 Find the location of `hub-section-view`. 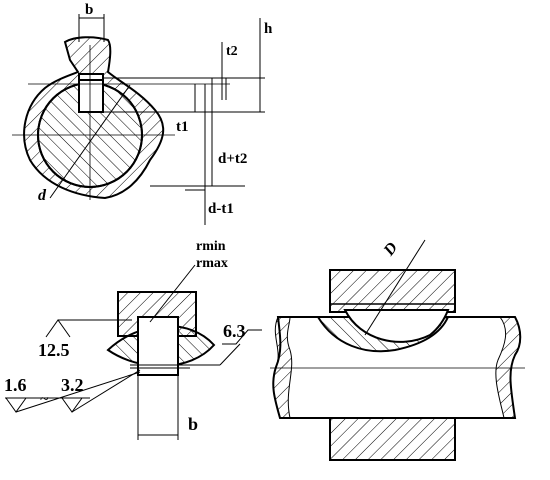

hub-section-view is located at coordinates (121, 118).